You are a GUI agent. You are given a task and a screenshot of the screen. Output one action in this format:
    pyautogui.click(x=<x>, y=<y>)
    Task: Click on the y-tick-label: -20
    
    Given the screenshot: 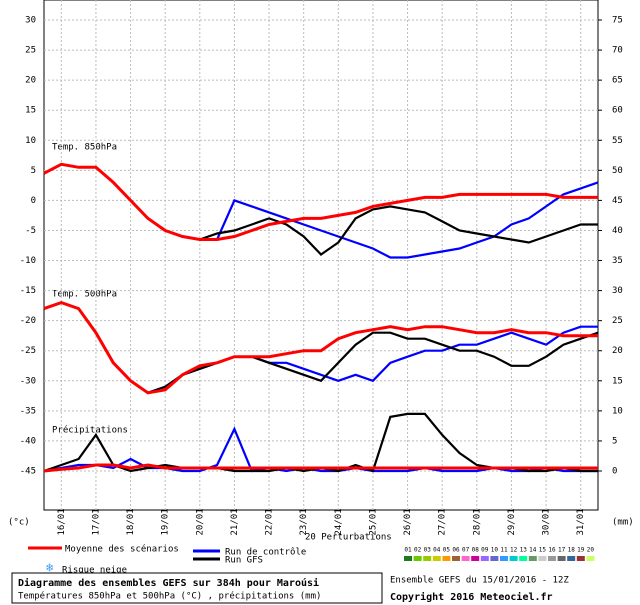 What is the action you would take?
    pyautogui.click(x=28, y=321)
    